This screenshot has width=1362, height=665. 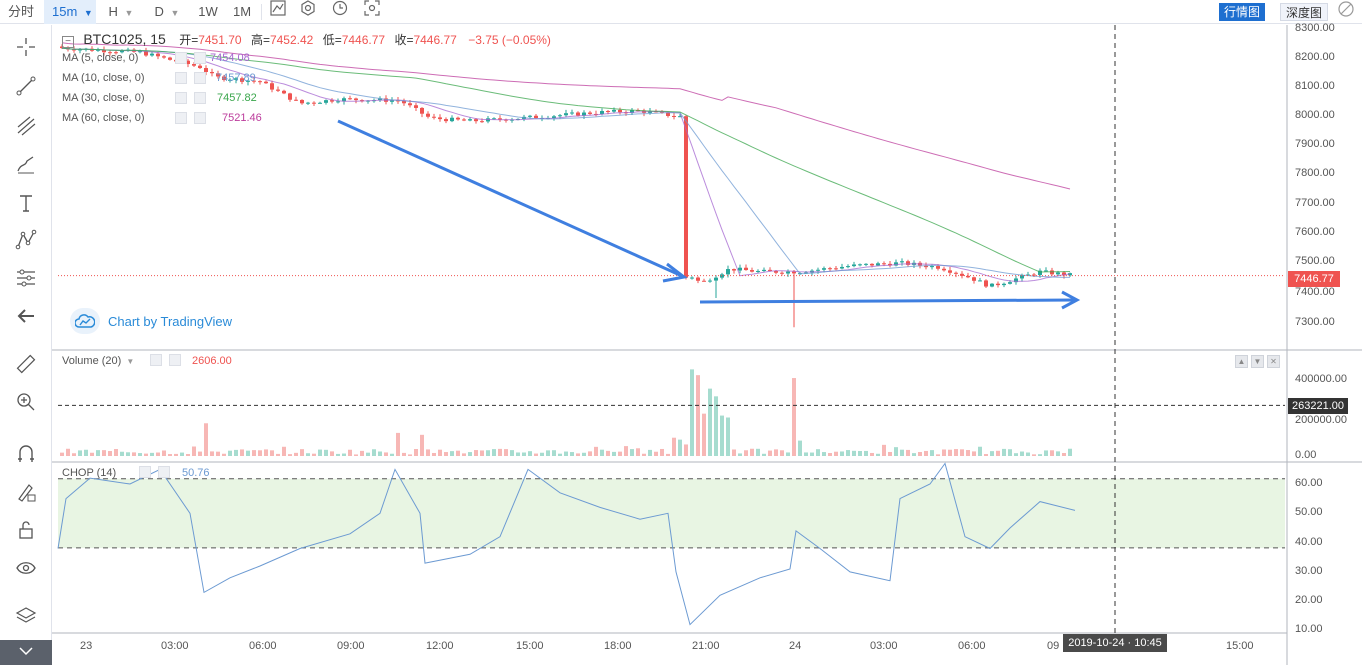 I want to click on ma60-legend: MA (60, close, 0) 7521.46, so click(x=162, y=118).